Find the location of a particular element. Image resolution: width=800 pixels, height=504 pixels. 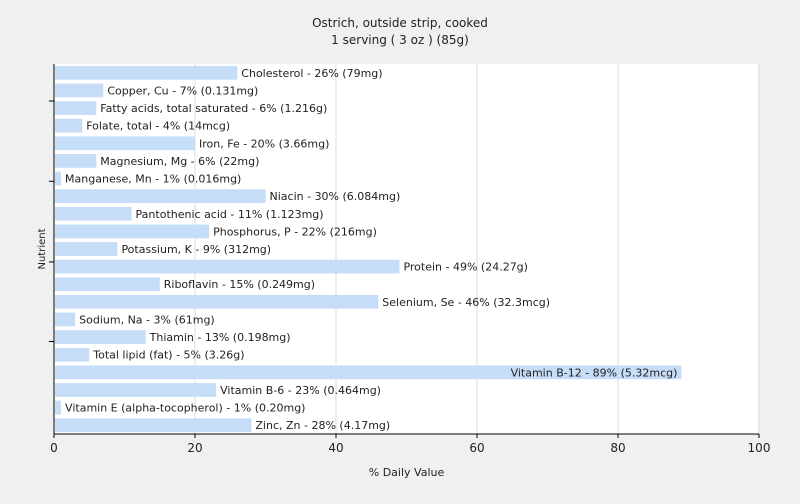

bar-label: Manganese, Mn - 1% (0.016mg) is located at coordinates (153, 179).